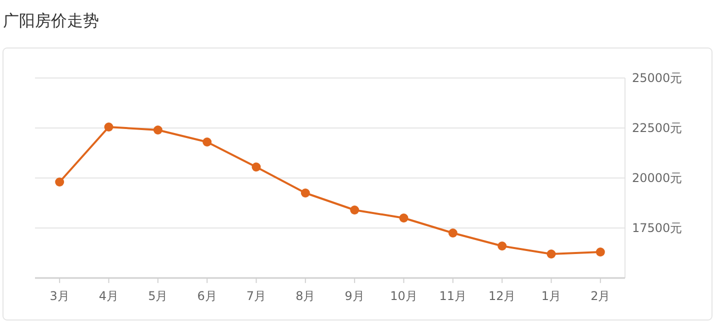 The height and width of the screenshot is (322, 714). What do you see at coordinates (657, 78) in the screenshot?
I see `y-tick-label: 25000元` at bounding box center [657, 78].